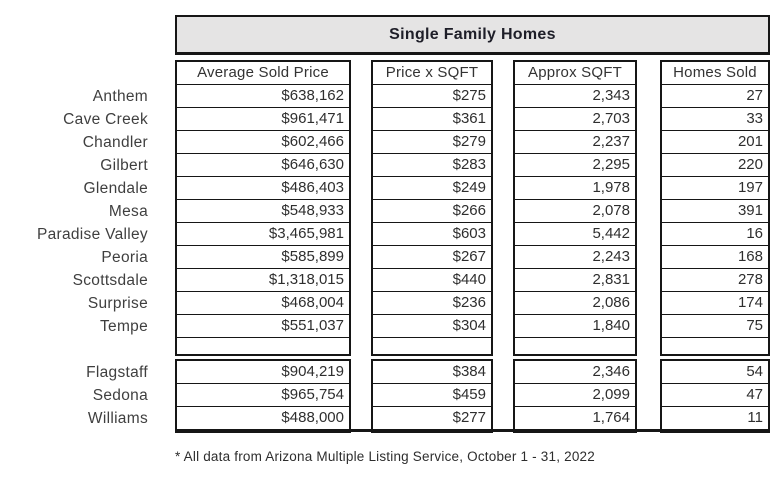  Describe the element at coordinates (715, 303) in the screenshot. I see `table-cell: 174` at that location.